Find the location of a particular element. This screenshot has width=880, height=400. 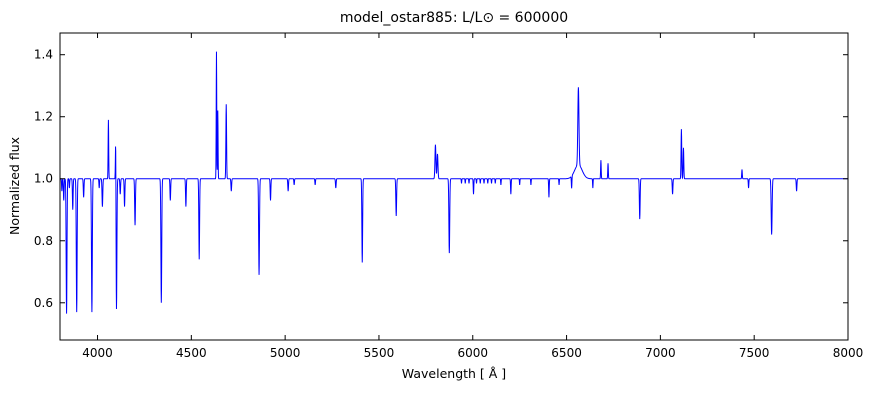

x-tick-label: 5500 is located at coordinates (379, 353).